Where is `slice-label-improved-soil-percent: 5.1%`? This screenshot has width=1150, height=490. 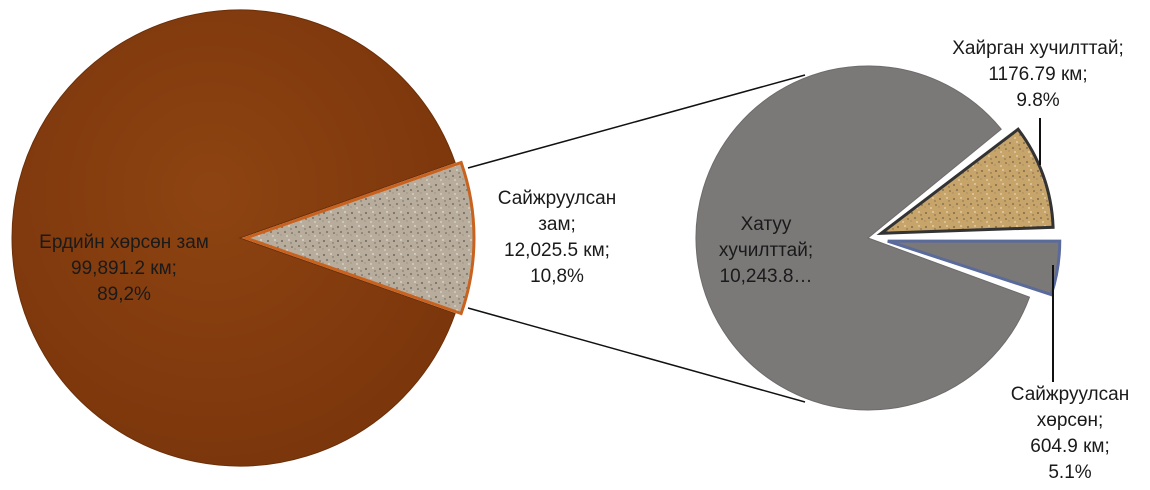
slice-label-improved-soil-percent: 5.1% is located at coordinates (1069, 472).